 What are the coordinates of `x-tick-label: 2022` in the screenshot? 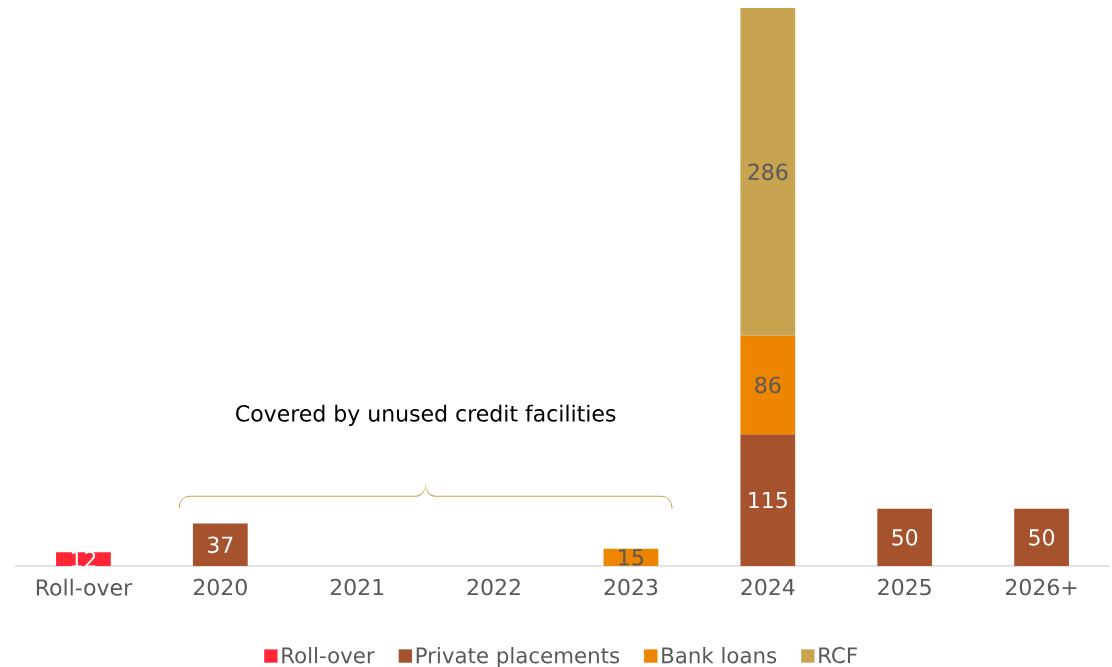 It's located at (493, 587).